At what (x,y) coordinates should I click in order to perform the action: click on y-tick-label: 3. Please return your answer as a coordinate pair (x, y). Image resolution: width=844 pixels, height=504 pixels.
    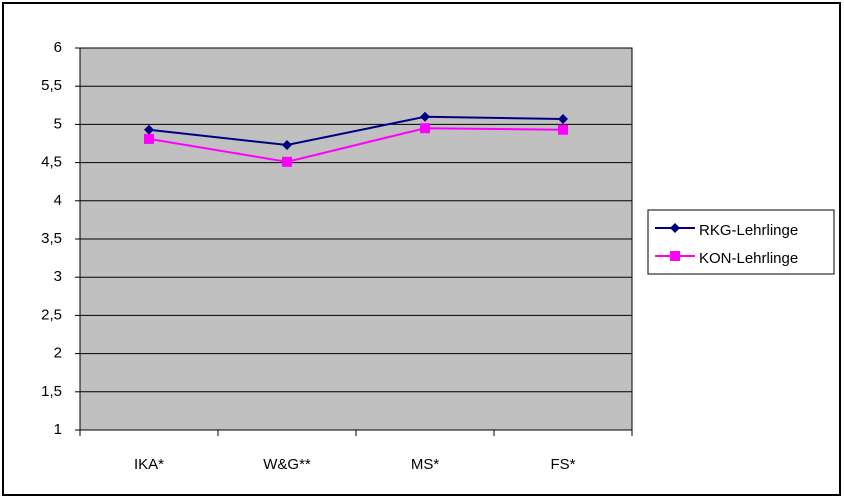
    Looking at the image, I should click on (58, 276).